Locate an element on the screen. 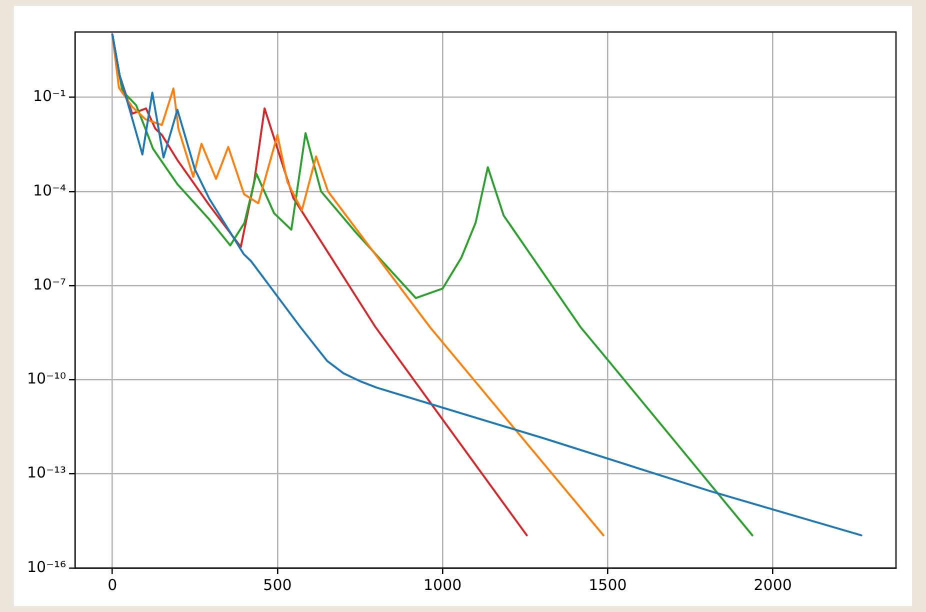 The image size is (926, 612). y-tick-label: 10⁻¹ is located at coordinates (49, 96).